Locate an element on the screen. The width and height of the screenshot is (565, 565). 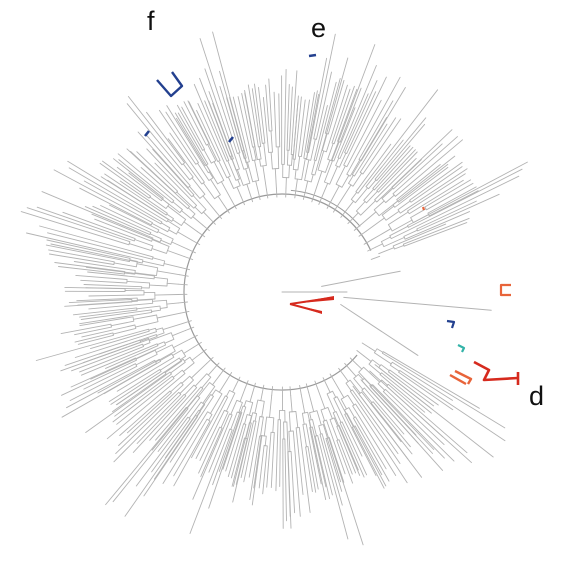
long-branch is located at coordinates (387, 431).